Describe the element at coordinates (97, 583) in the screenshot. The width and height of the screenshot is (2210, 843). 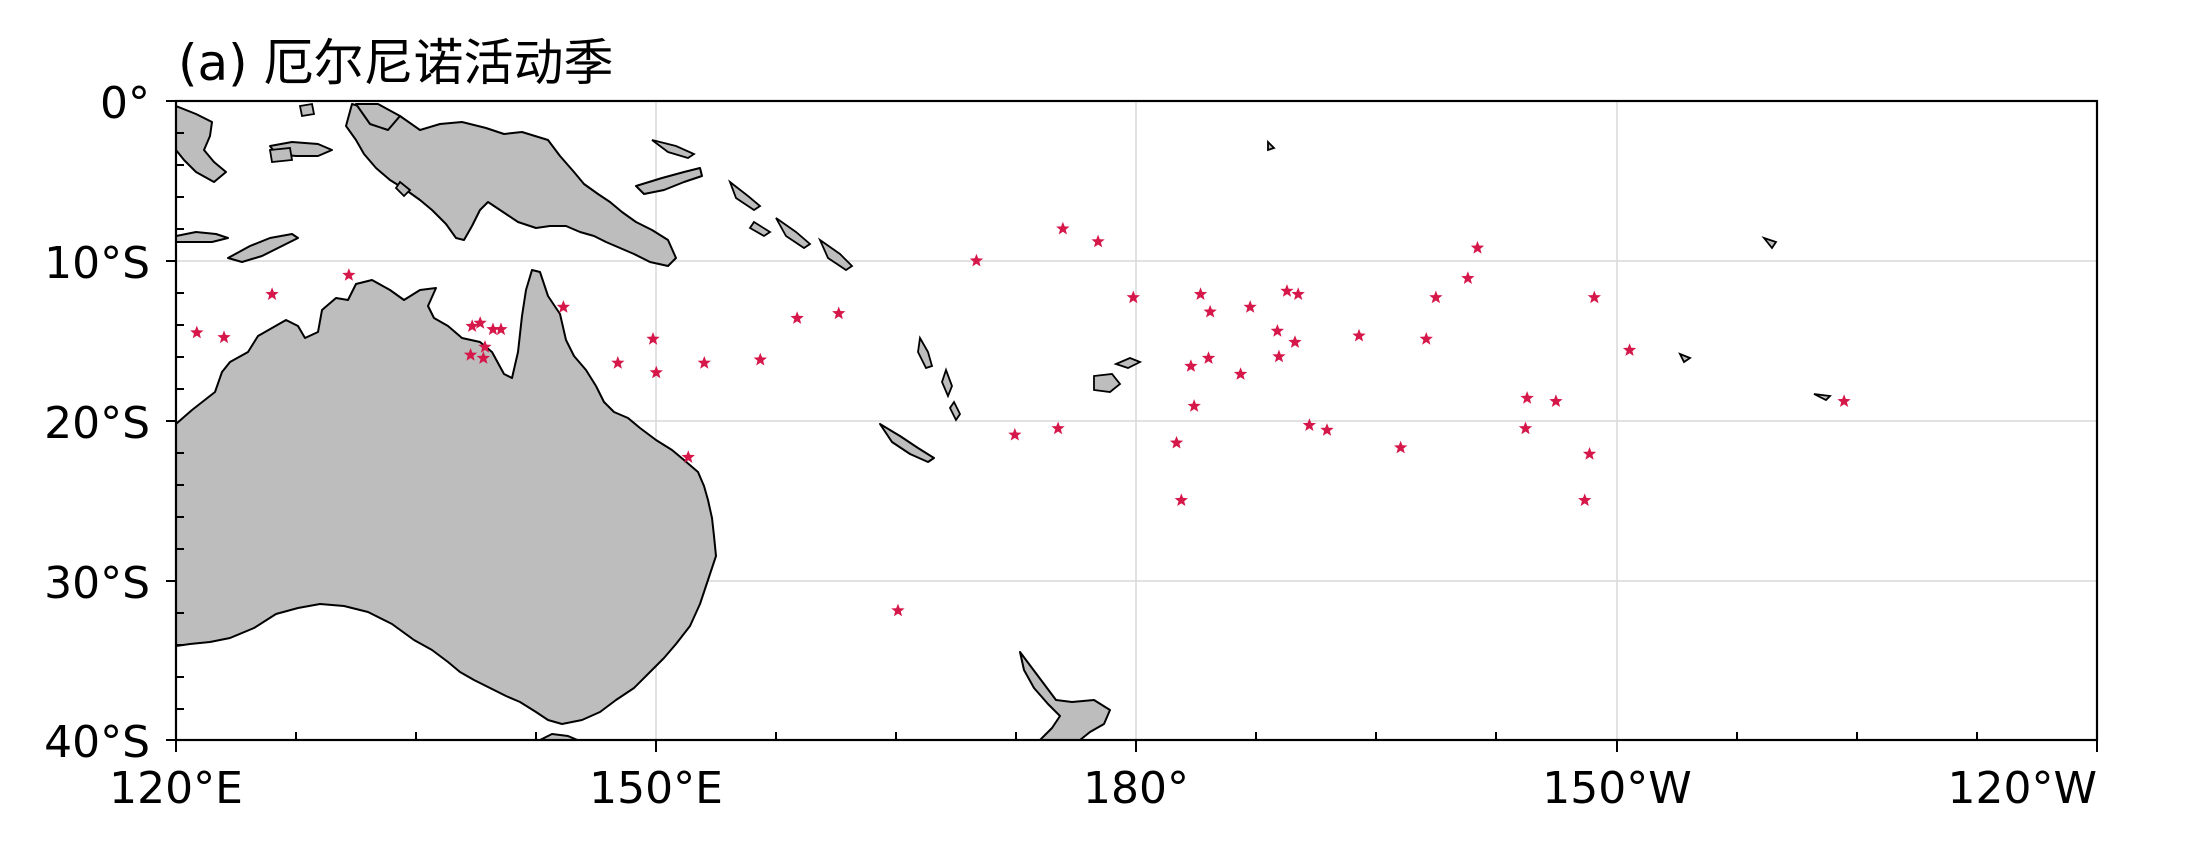
I see `y-tick-label-30s: 30°S` at that location.